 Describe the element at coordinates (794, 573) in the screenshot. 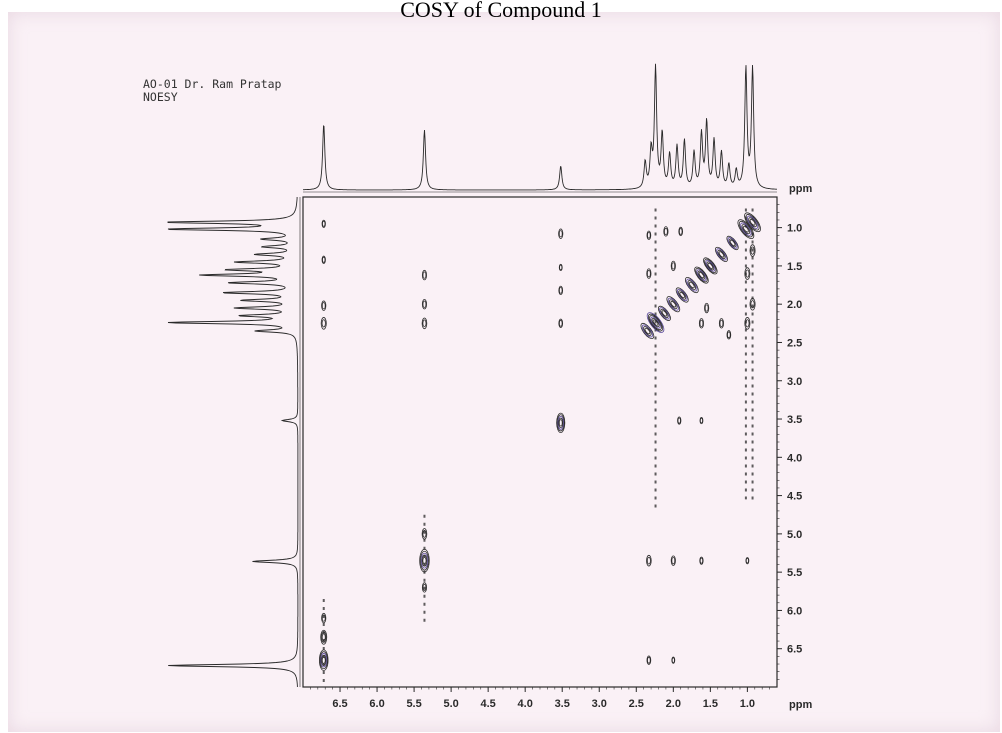

I see `y-tick-label: 5.5` at that location.